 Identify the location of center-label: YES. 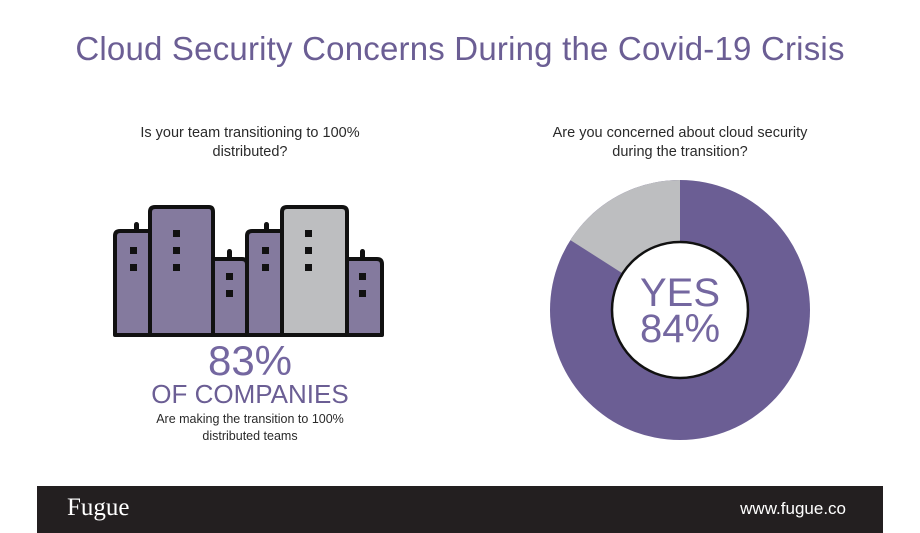
(680, 293).